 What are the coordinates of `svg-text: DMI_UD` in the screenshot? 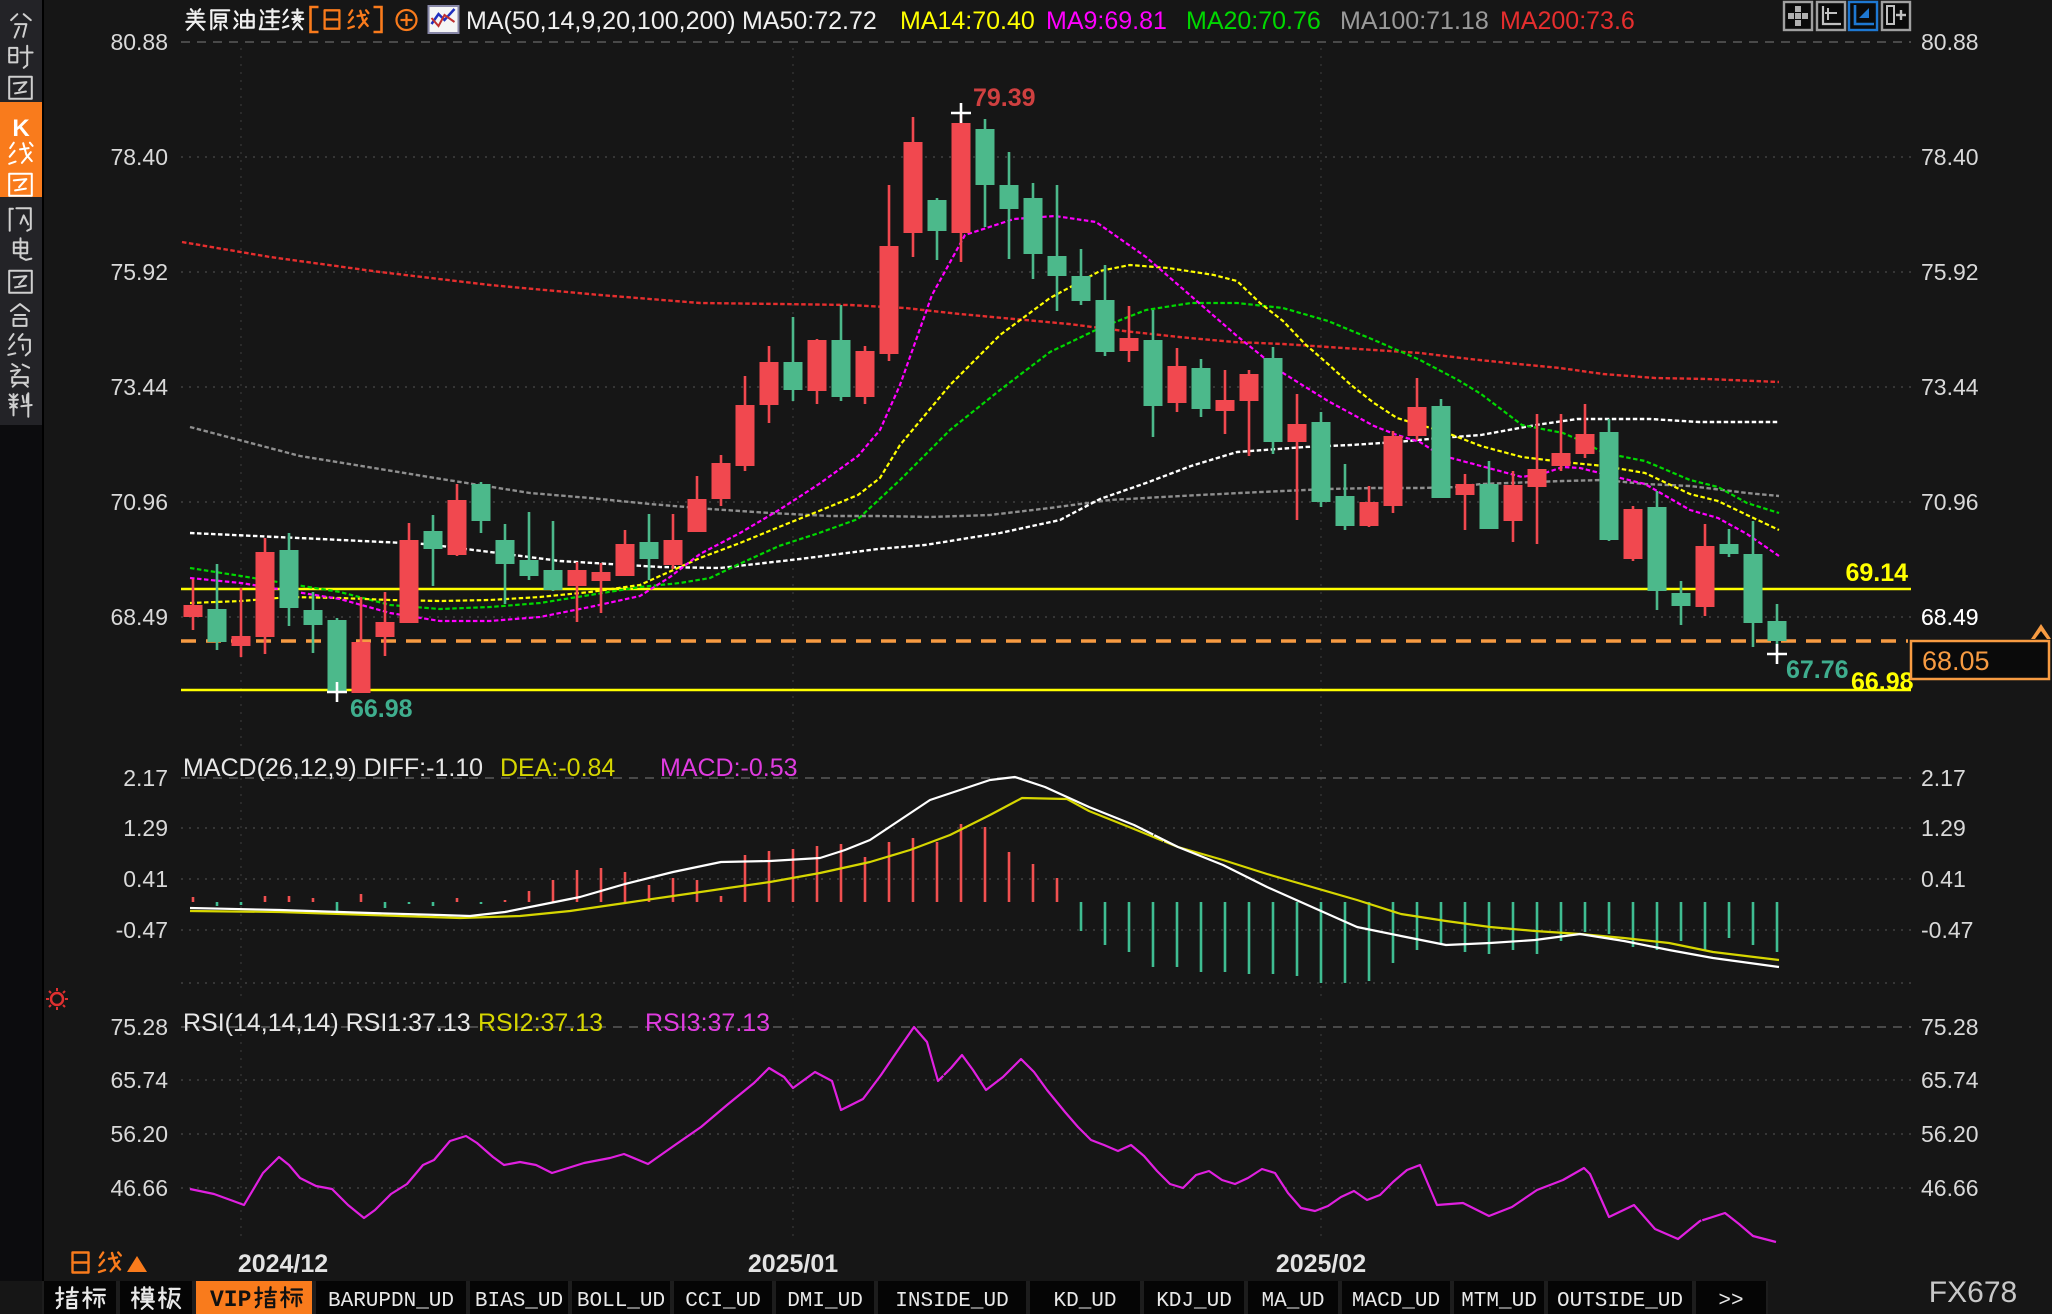 It's located at (825, 1301).